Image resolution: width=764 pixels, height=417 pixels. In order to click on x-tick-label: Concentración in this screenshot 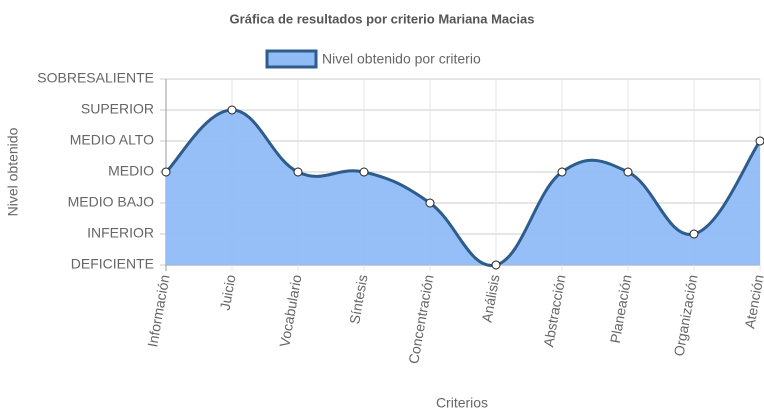, I will do `click(420, 319)`.